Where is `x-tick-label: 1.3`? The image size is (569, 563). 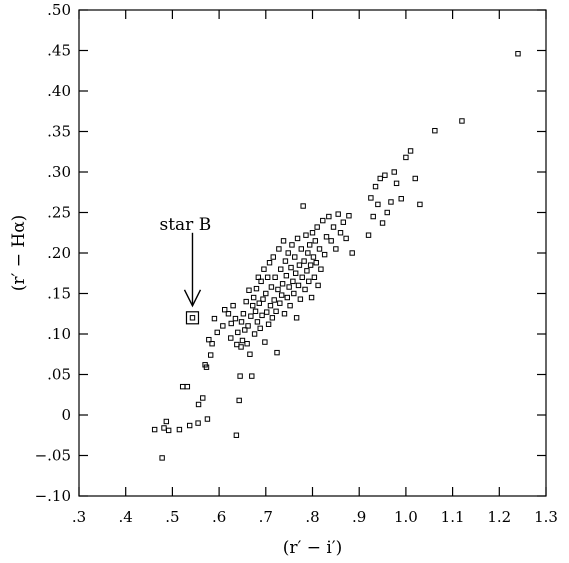
x-tick-label: 1.3 is located at coordinates (546, 517).